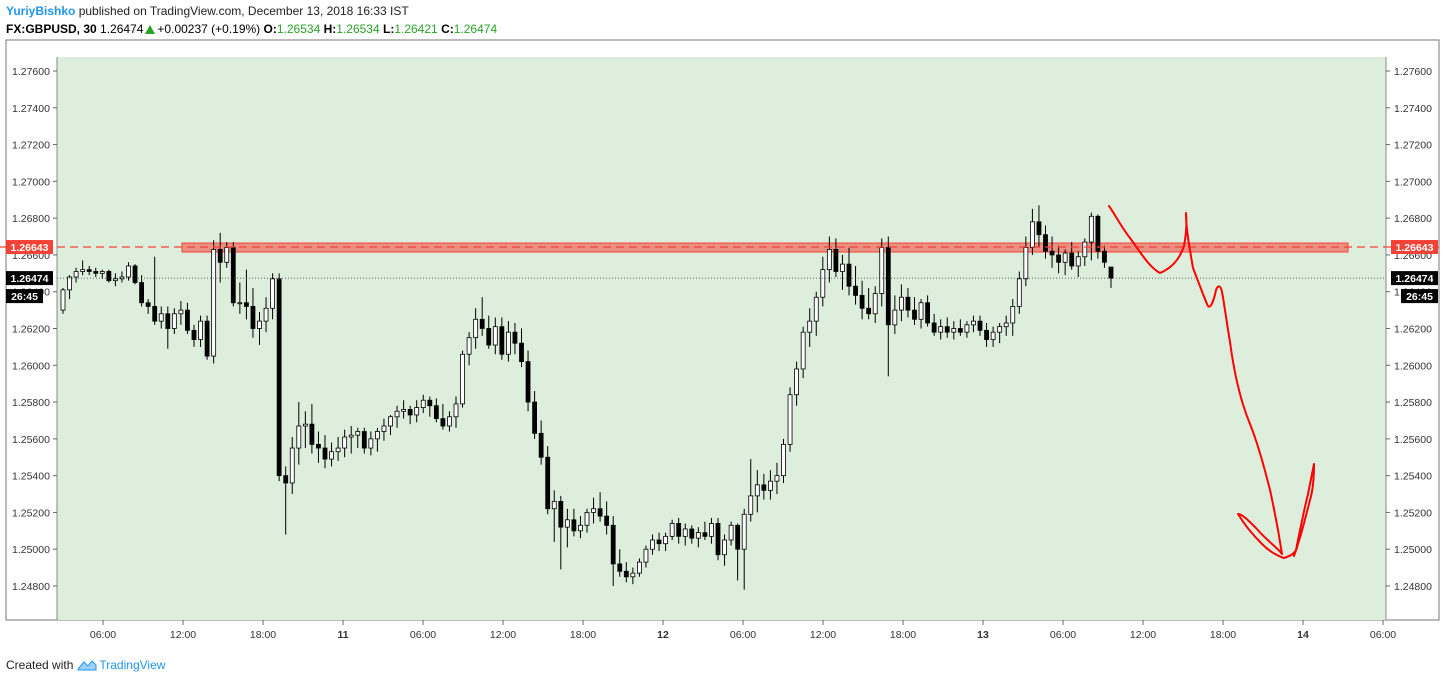  What do you see at coordinates (416, 29) in the screenshot?
I see `low-value: 1.26421` at bounding box center [416, 29].